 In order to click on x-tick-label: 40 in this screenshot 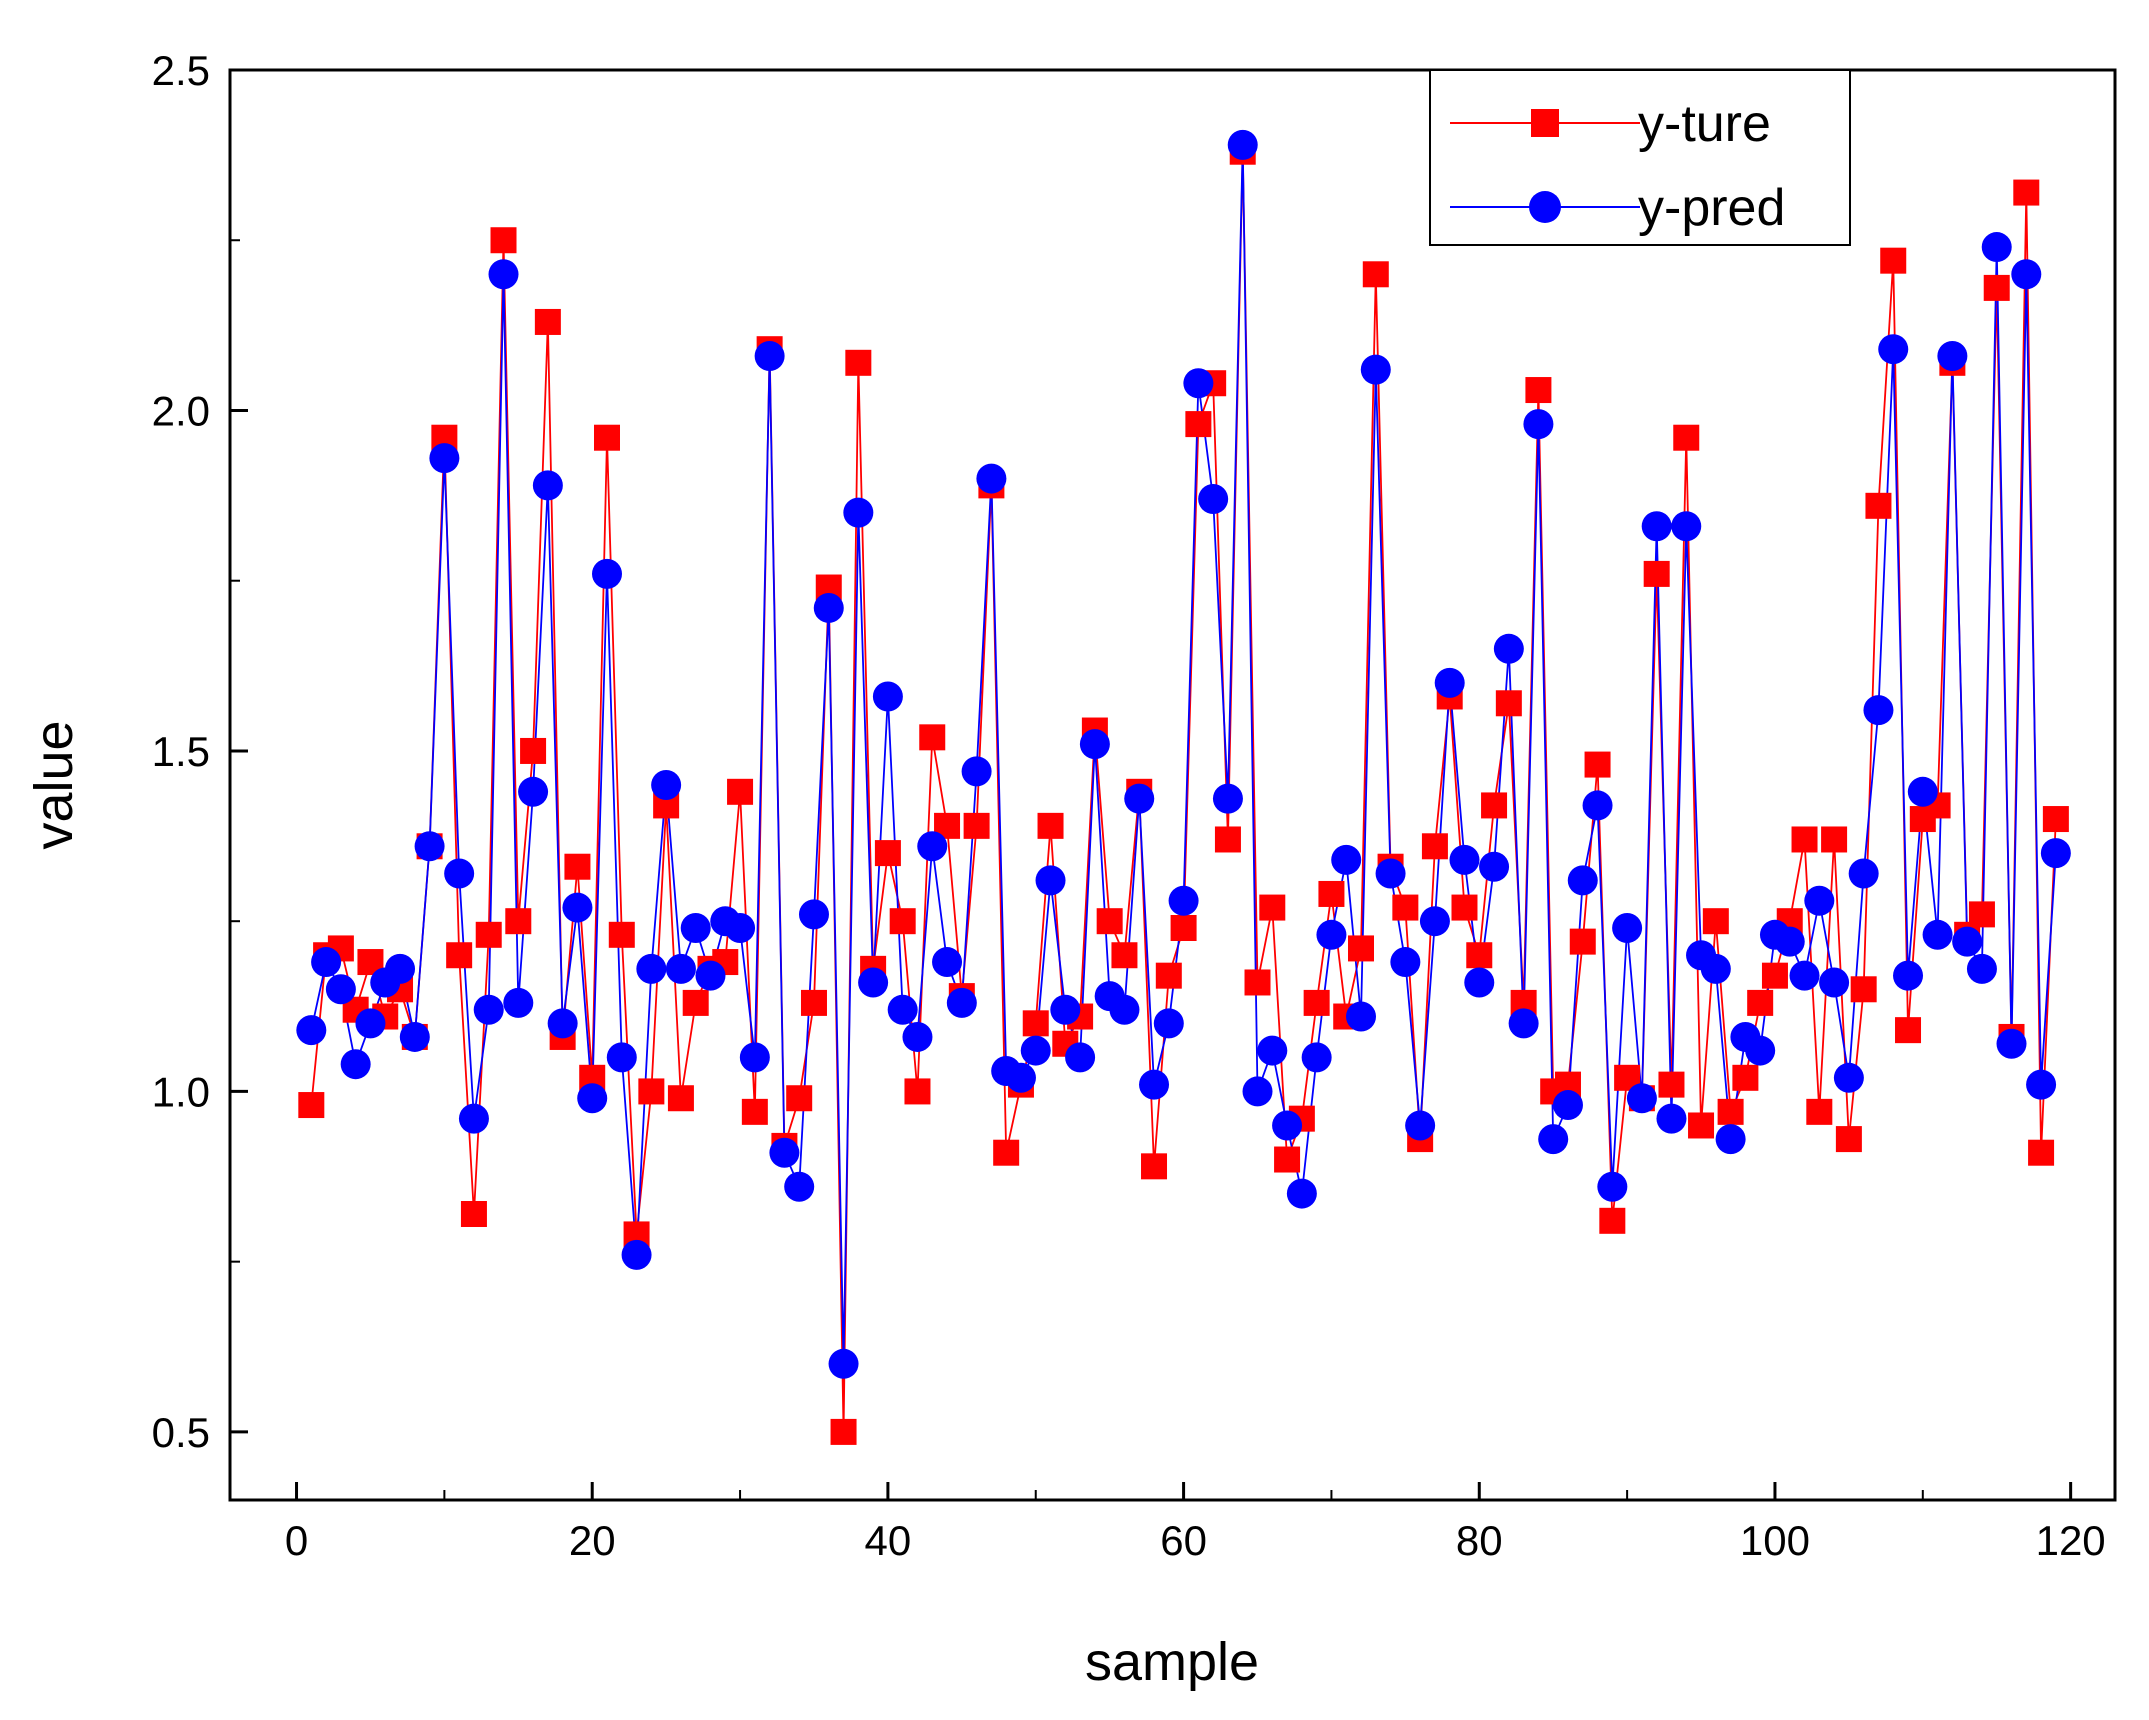, I will do `click(888, 1540)`.